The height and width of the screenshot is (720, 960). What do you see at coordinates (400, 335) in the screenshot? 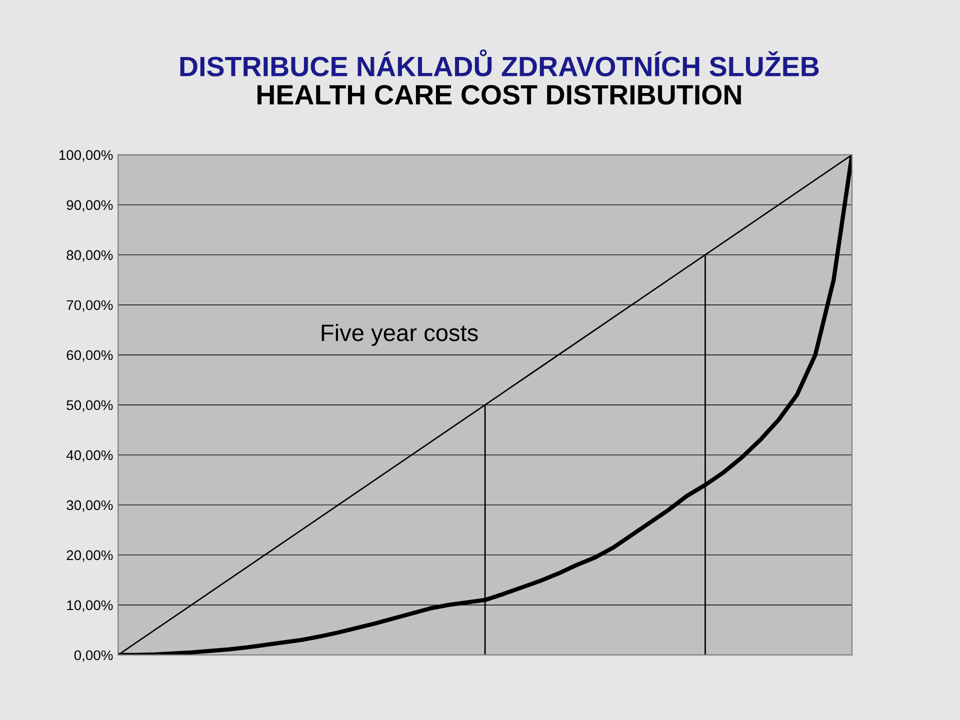
I see `annotation: Five year costs` at bounding box center [400, 335].